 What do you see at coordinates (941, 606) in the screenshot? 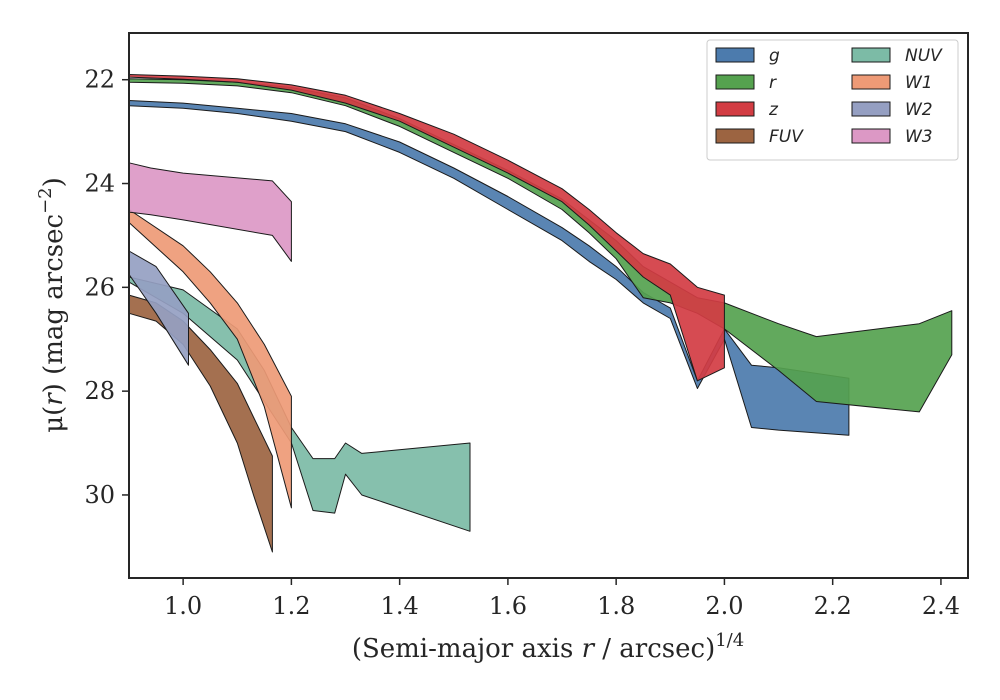
I see `x-tick-label: 2.4` at bounding box center [941, 606].